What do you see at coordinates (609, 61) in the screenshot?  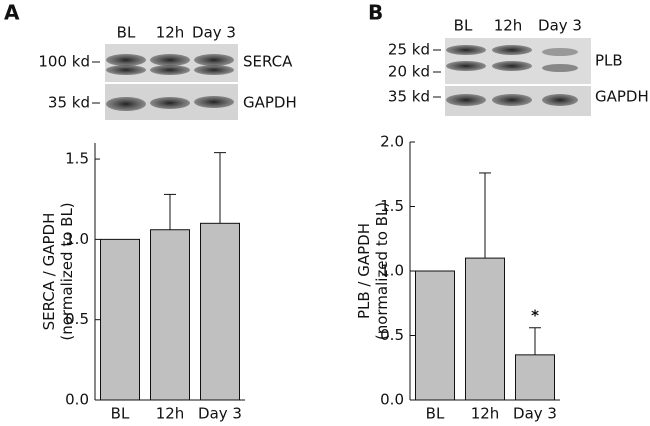 I see `protein-label: PLB` at bounding box center [609, 61].